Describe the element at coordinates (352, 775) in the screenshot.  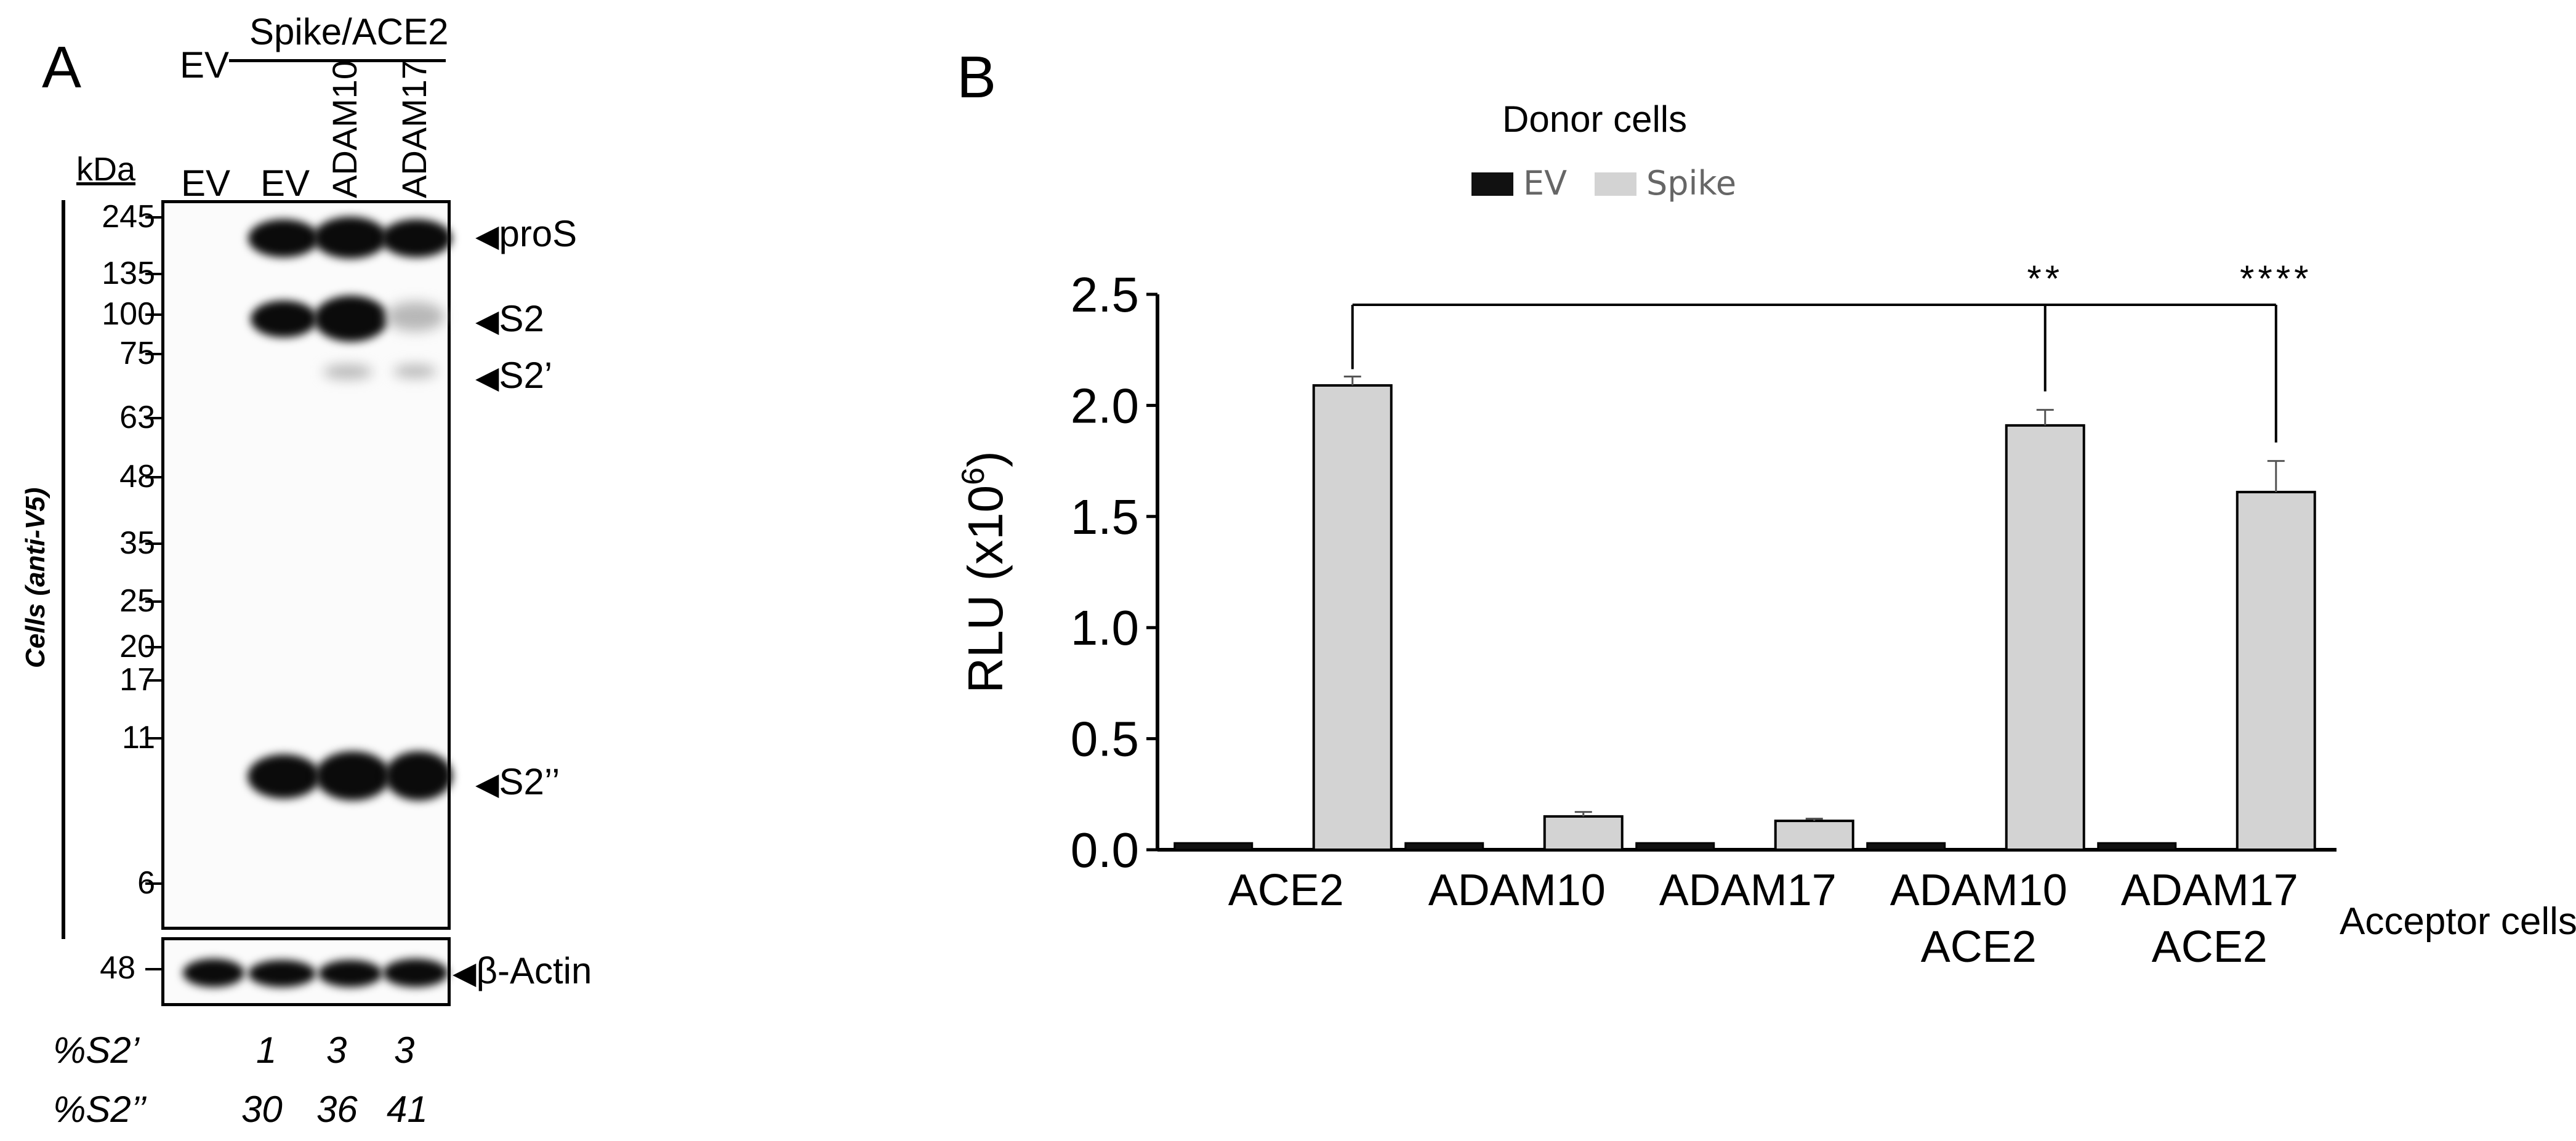
I see `band-s2pp-lane3` at that location.